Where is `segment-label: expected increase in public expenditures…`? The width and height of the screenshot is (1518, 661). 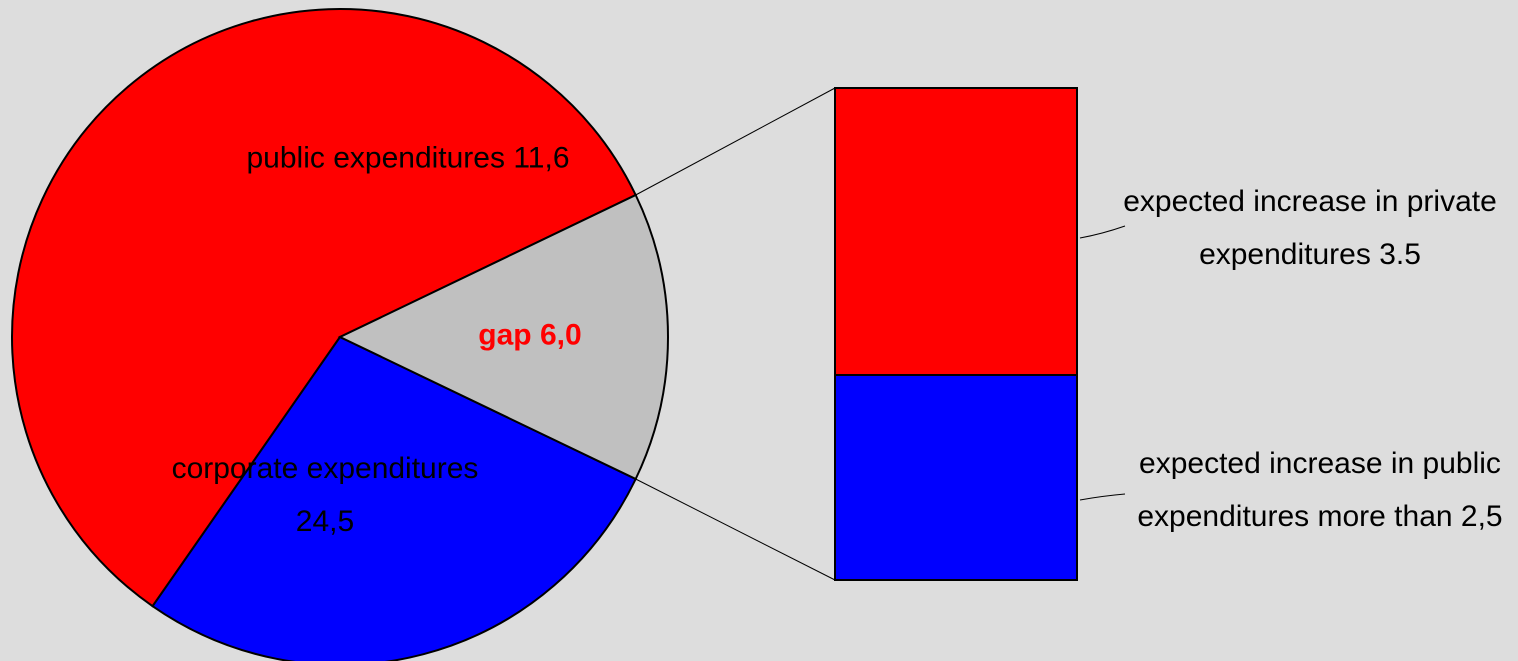 segment-label: expected increase in public expenditures… is located at coordinates (1320, 490).